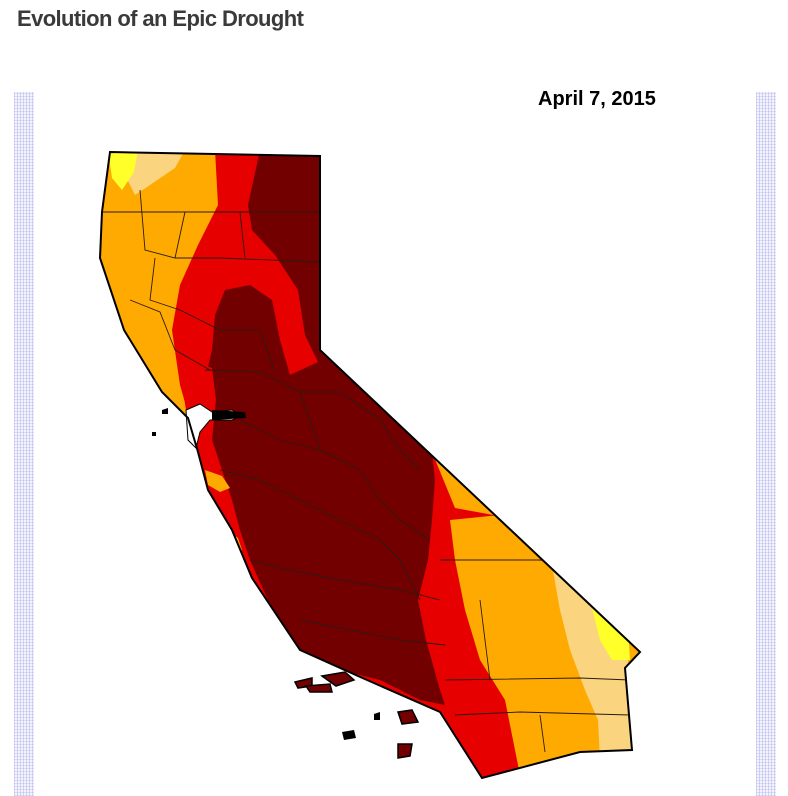  I want to click on right-edge-strip, so click(766, 444).